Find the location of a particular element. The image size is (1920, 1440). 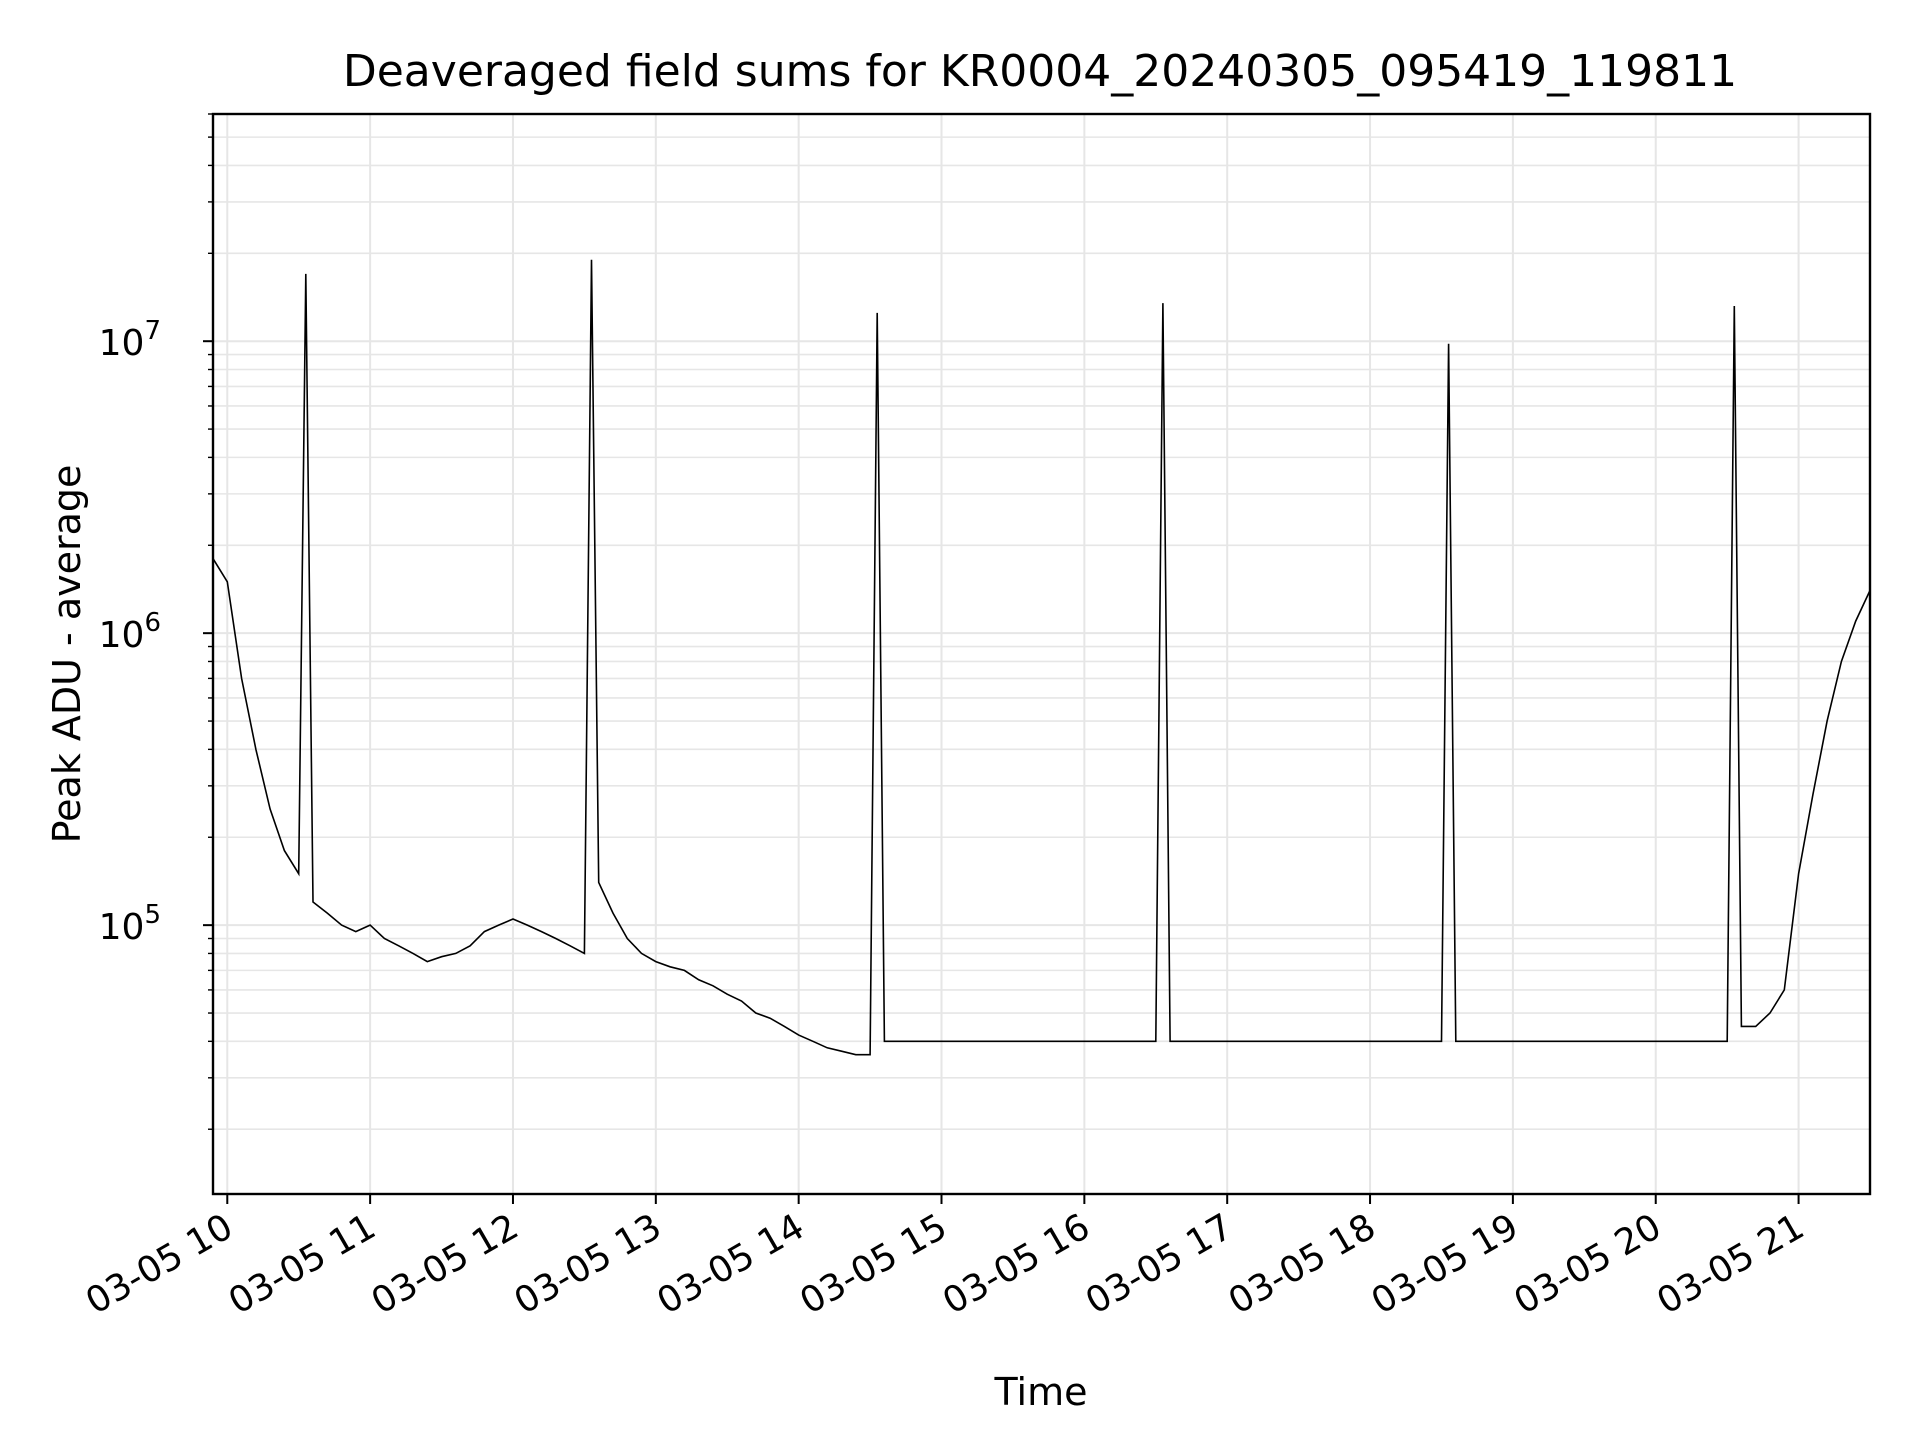

y-tick-label: 10⁵ is located at coordinates (130, 924).